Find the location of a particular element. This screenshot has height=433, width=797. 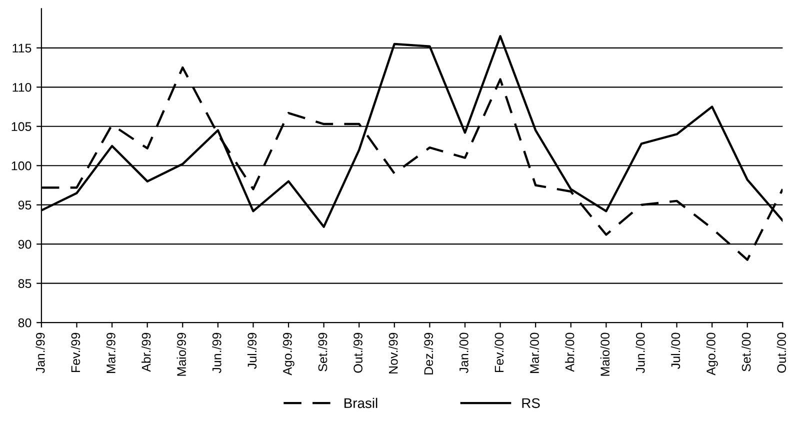

y-tick-label: 100 is located at coordinates (22, 165).